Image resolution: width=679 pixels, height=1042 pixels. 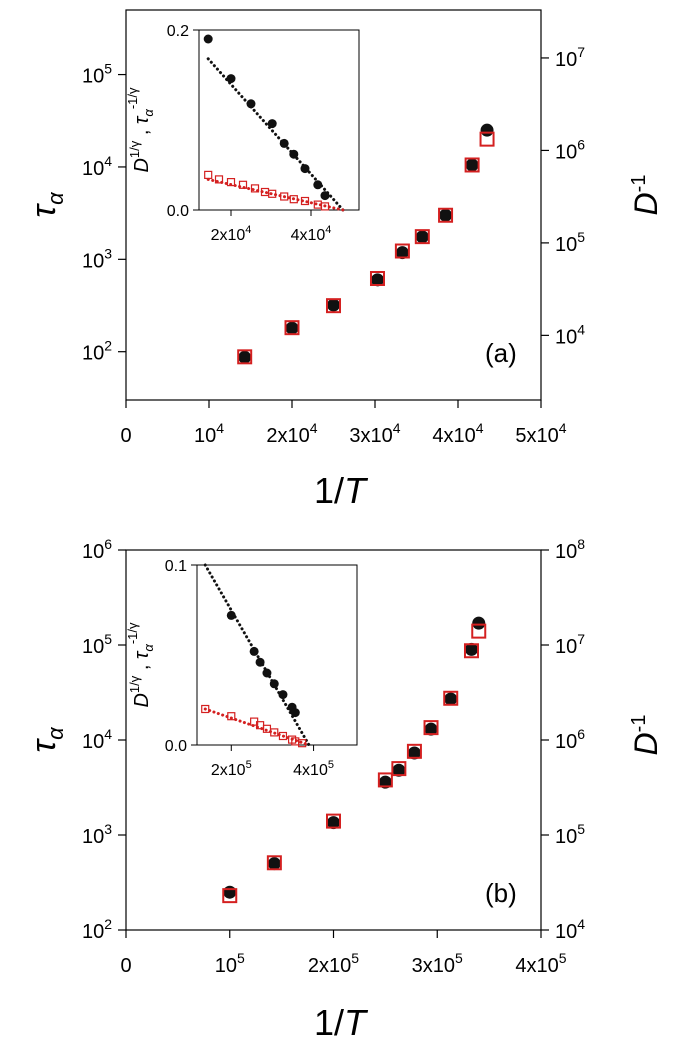 I want to click on panel-a-x-tick-label: 0, so click(x=125, y=436).